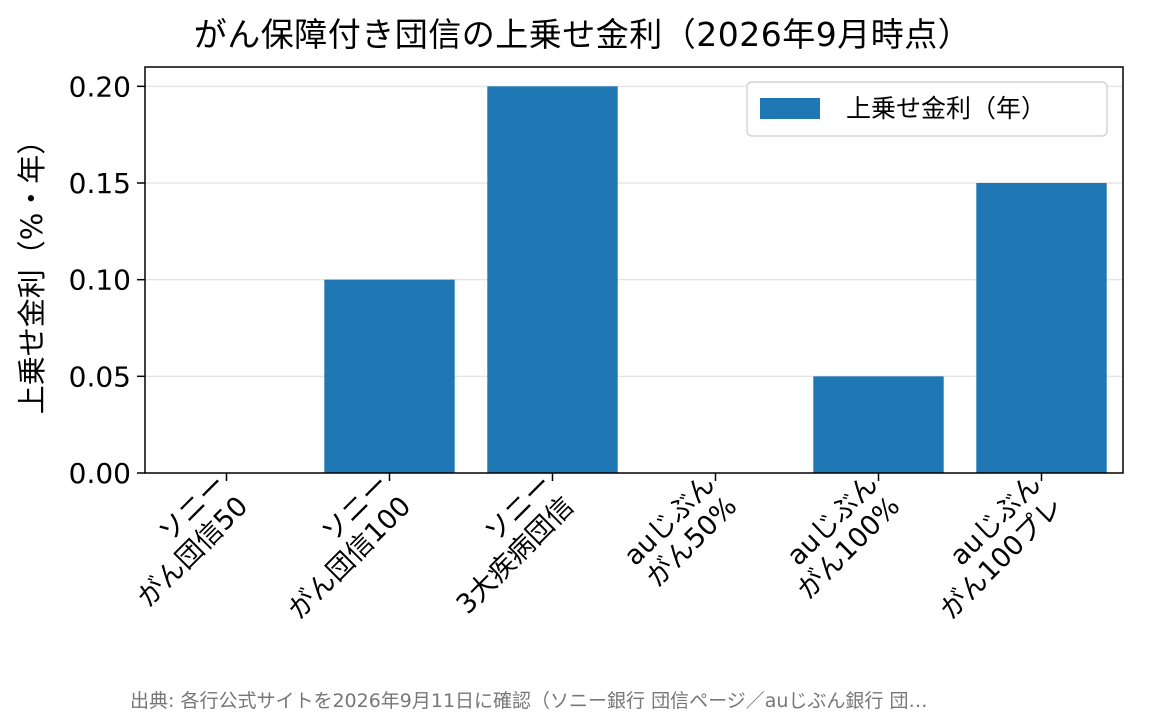 The height and width of the screenshot is (725, 1165). I want to click on legend: 上乗せ金利（年）, so click(927, 109).